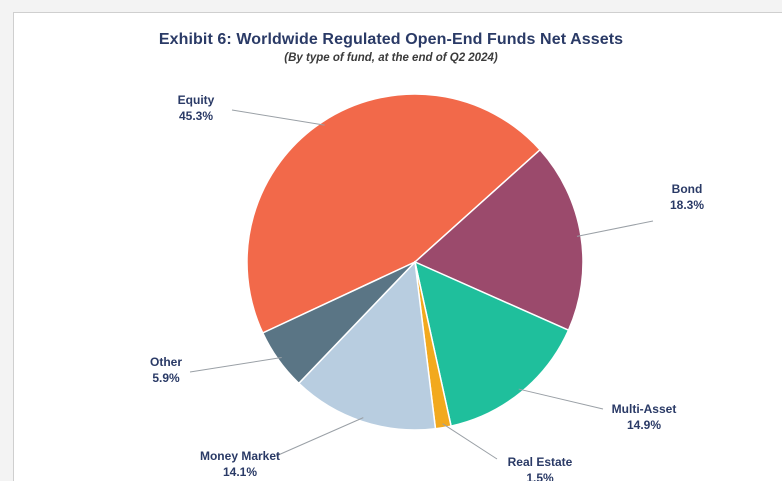  I want to click on slice-percent: 1.5%, so click(540, 476).